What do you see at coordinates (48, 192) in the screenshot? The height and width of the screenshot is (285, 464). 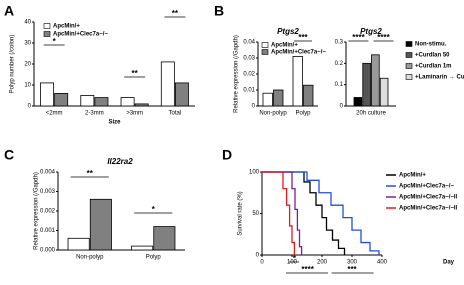 I see `y-tick-label: 0.003` at bounding box center [48, 192].